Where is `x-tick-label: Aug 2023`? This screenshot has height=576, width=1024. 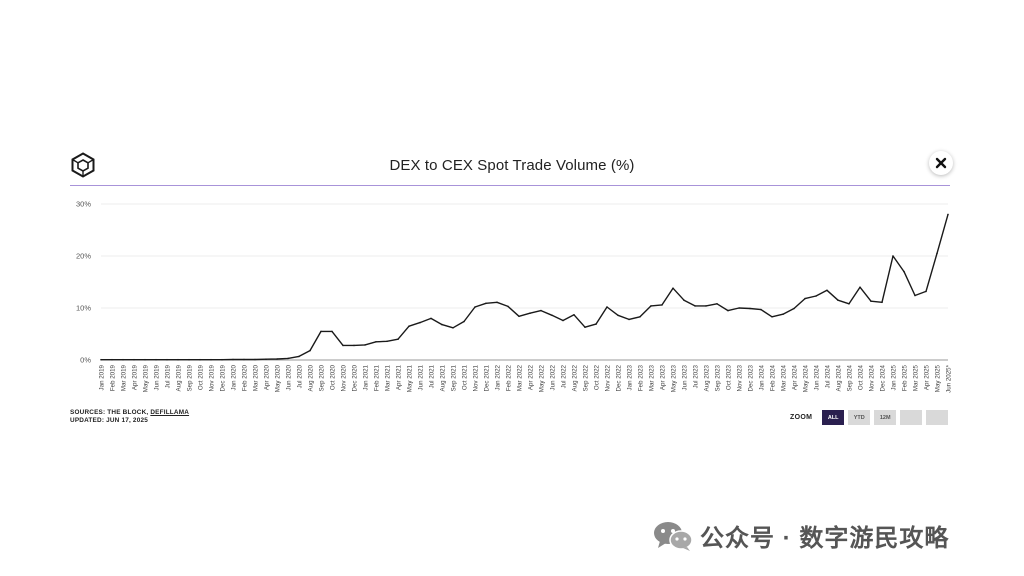 x-tick-label: Aug 2023 is located at coordinates (707, 377).